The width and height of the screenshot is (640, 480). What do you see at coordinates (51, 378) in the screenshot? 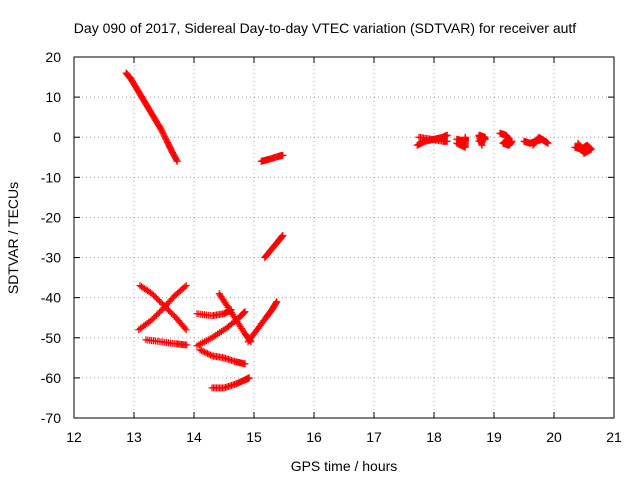
I see `y-tick-label: -60` at bounding box center [51, 378].